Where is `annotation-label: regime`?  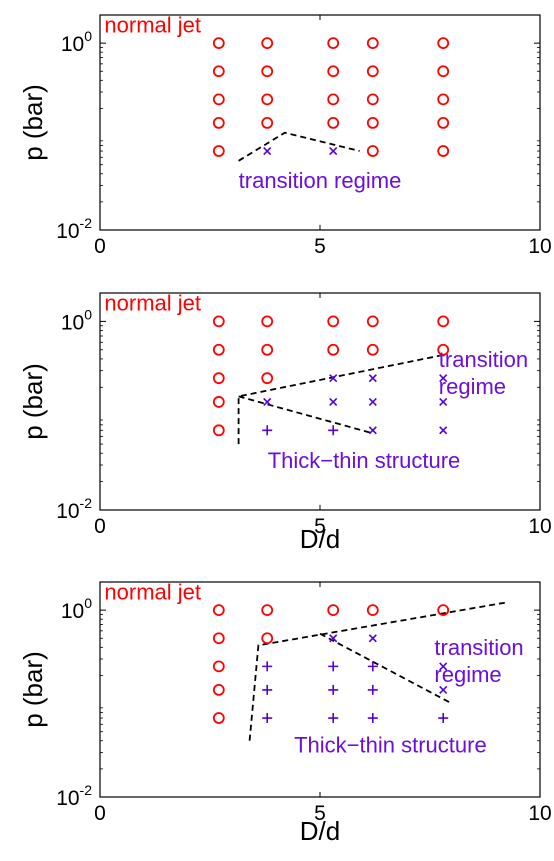
annotation-label: regime is located at coordinates (467, 674).